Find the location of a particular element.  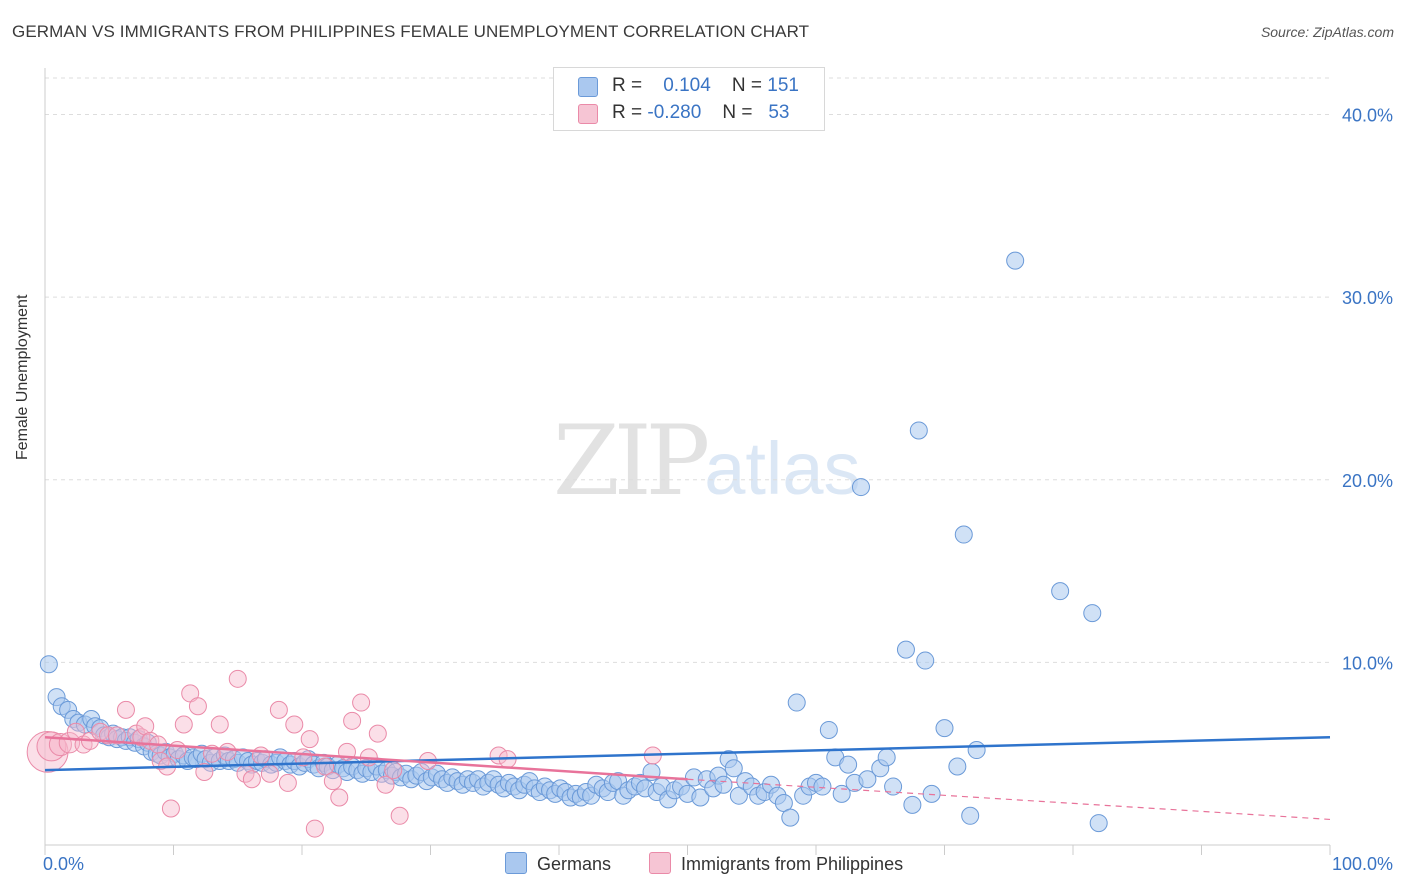

watermark-atlas: atlas is located at coordinates (782, 468).